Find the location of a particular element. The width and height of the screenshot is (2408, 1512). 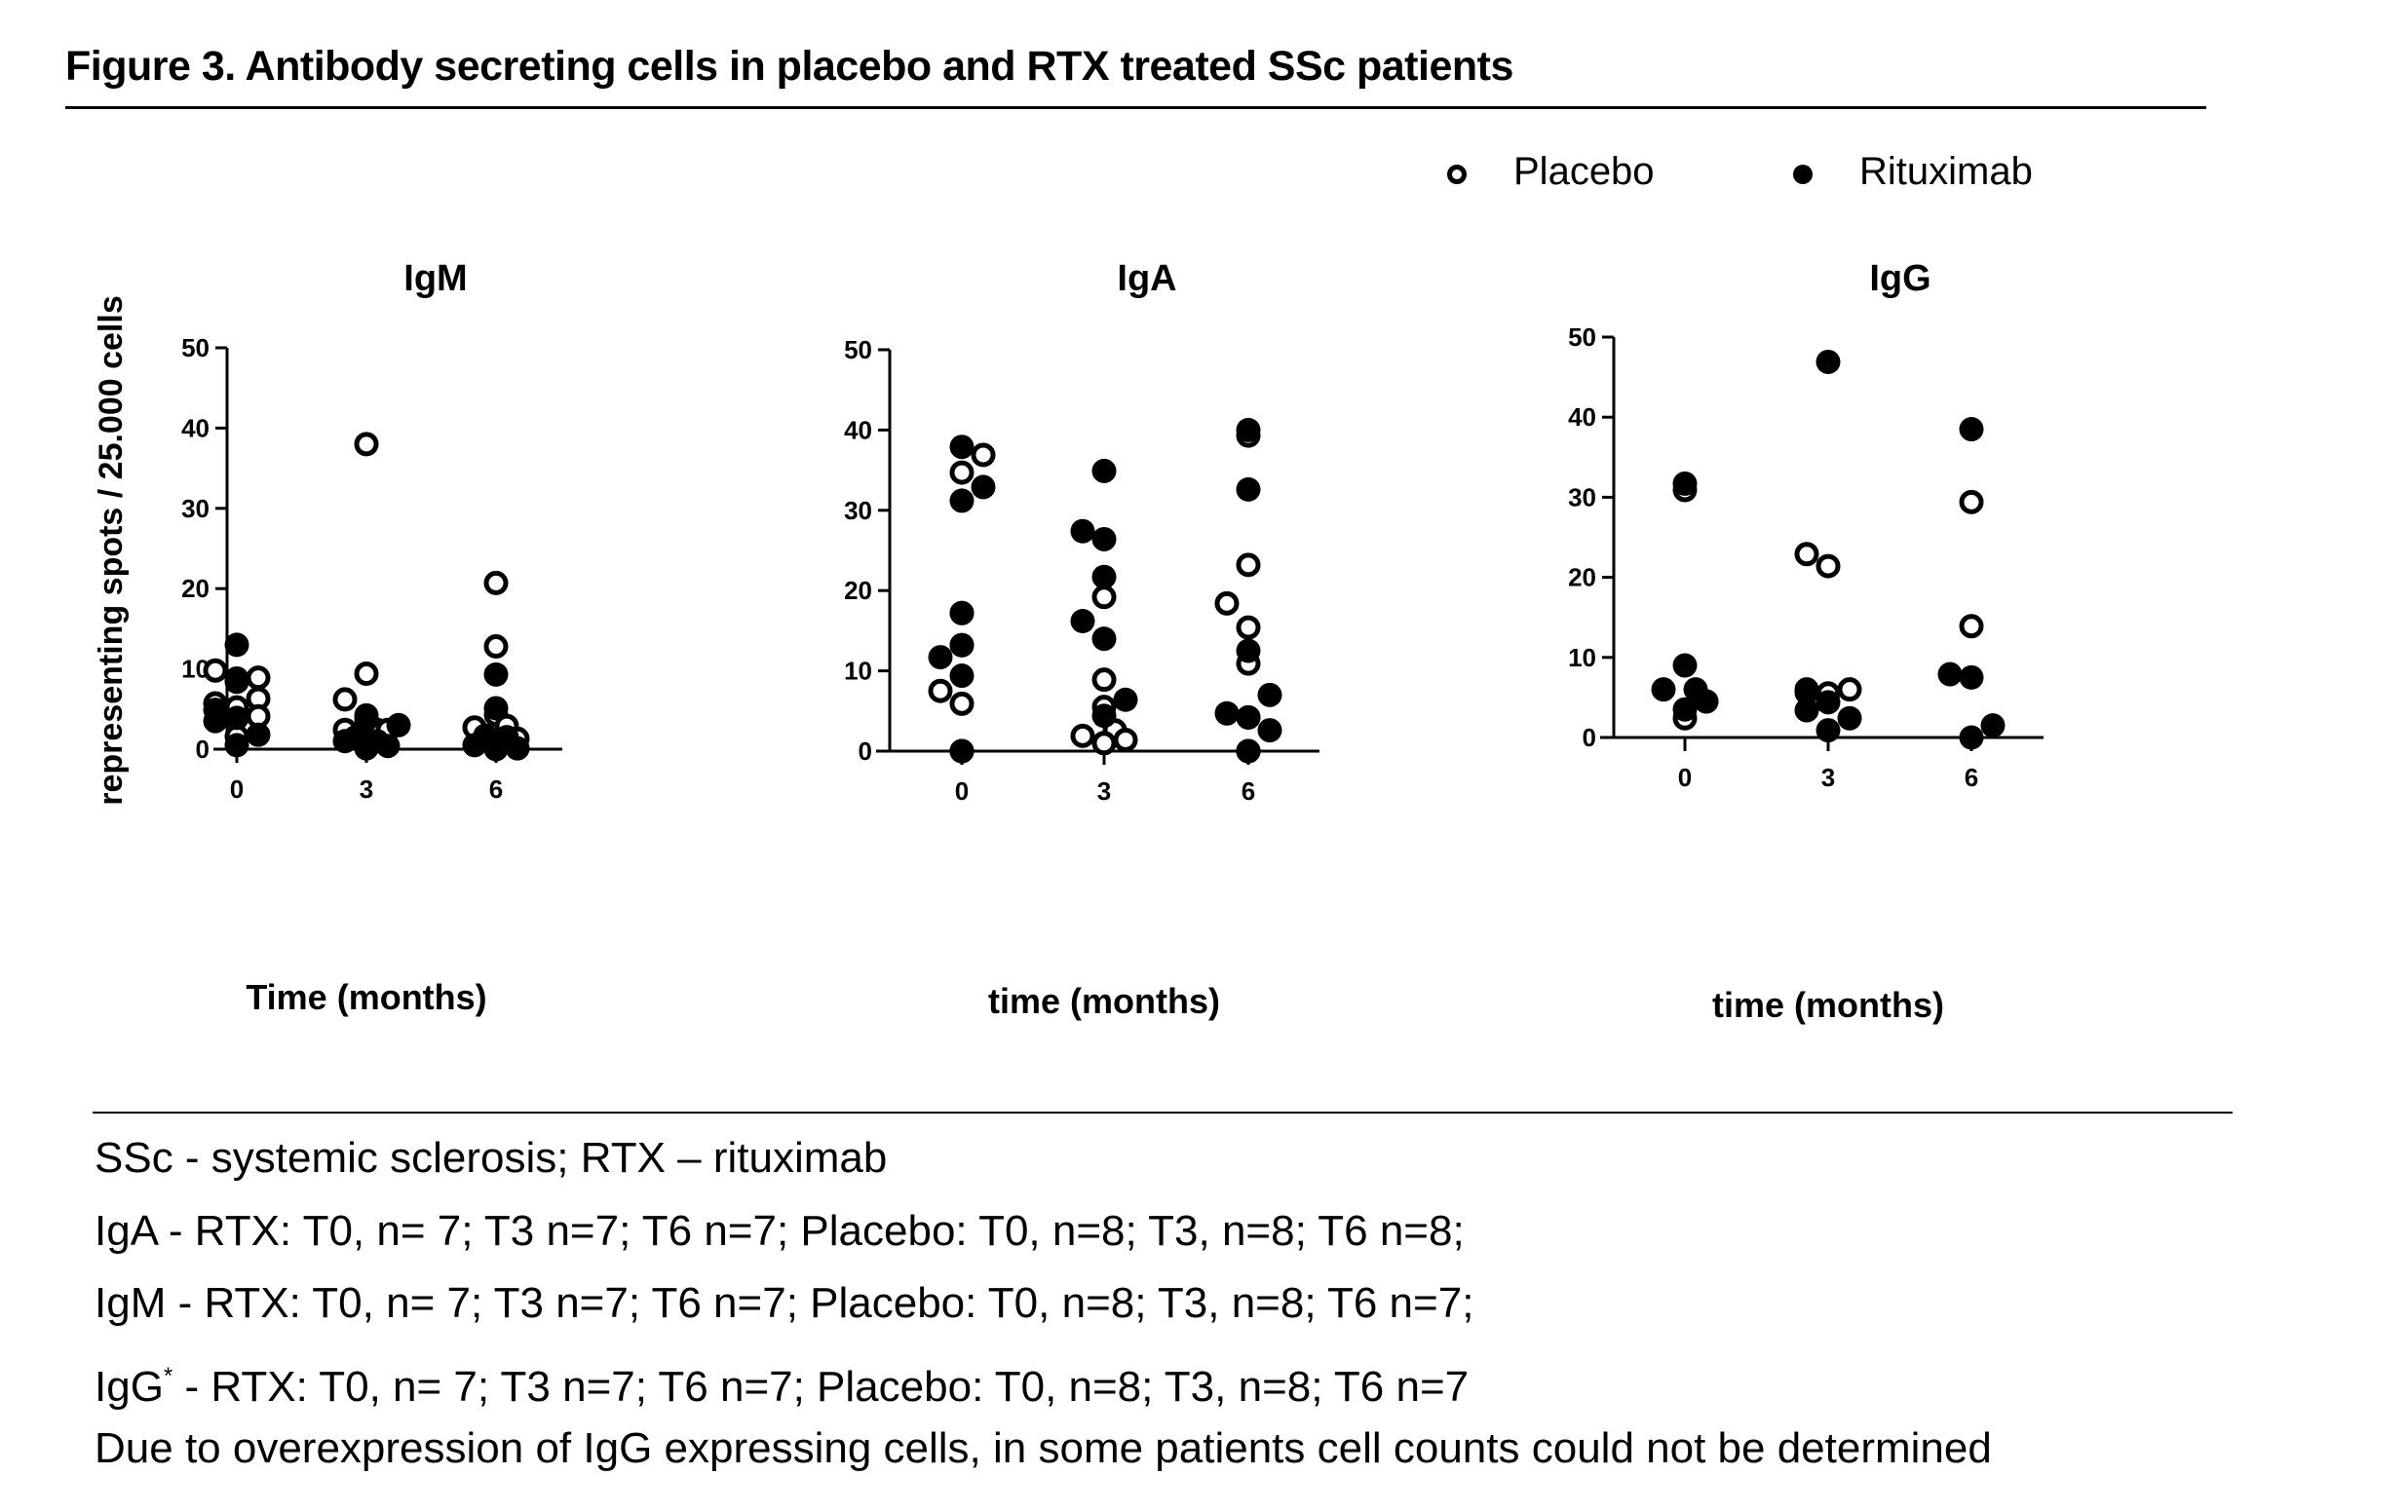

open-circle-icon is located at coordinates (1457, 174).